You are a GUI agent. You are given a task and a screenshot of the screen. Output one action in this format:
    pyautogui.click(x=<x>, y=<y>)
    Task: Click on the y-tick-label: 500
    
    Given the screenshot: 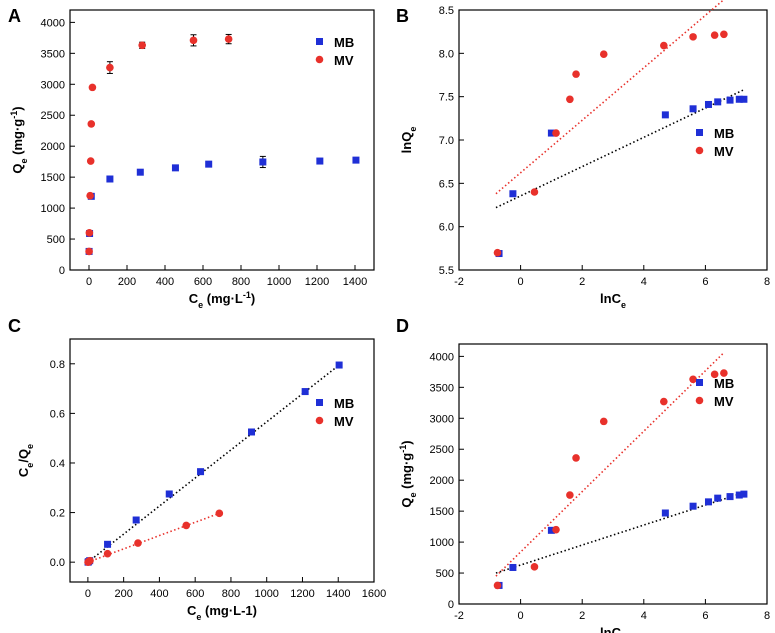 What is the action you would take?
    pyautogui.click(x=445, y=574)
    